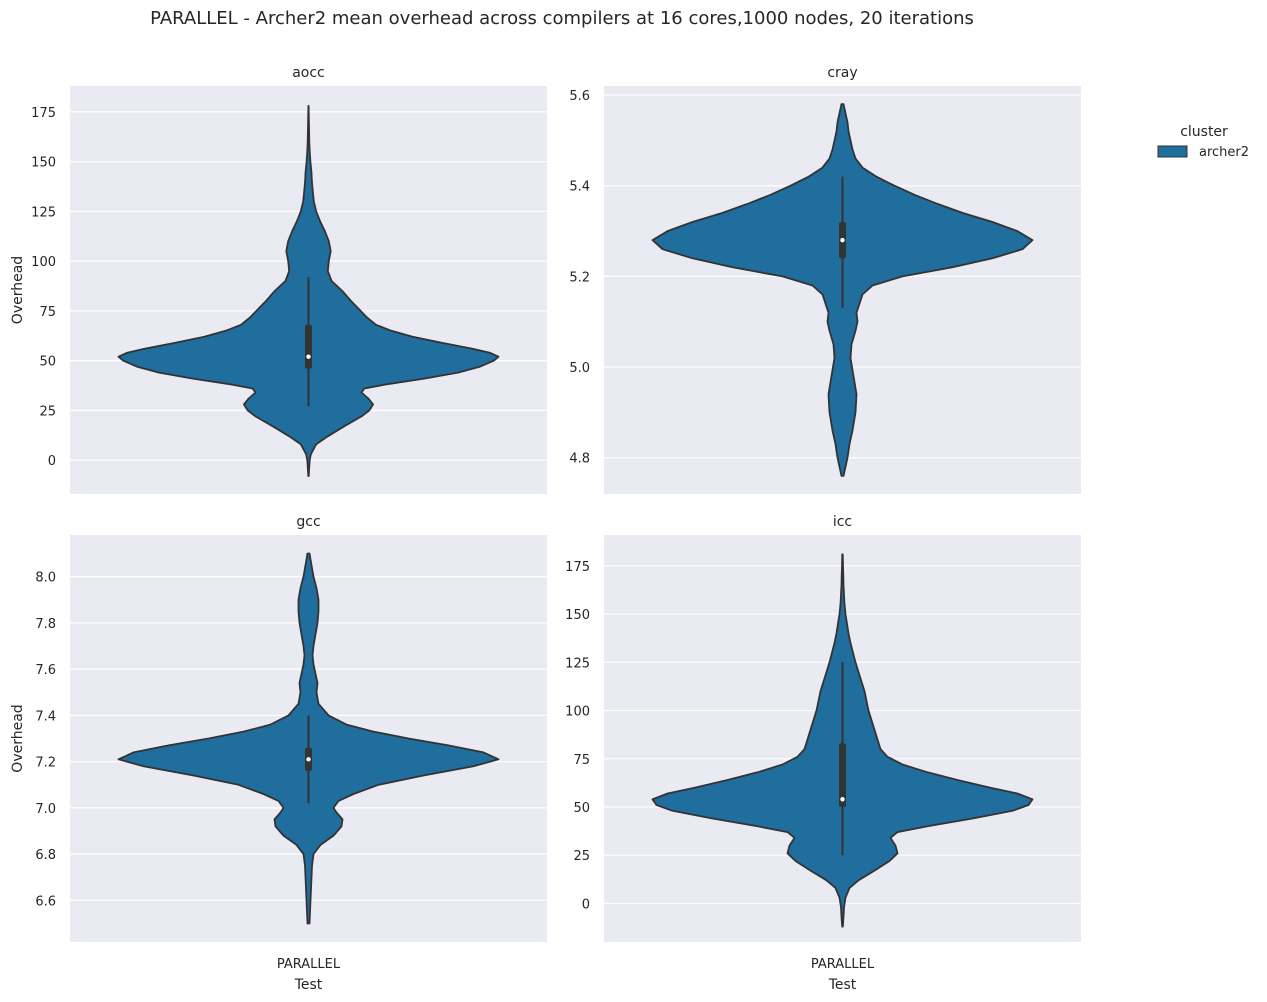 Image resolution: width=1267 pixels, height=1002 pixels. What do you see at coordinates (308, 73) in the screenshot?
I see `panel-title: aocc` at bounding box center [308, 73].